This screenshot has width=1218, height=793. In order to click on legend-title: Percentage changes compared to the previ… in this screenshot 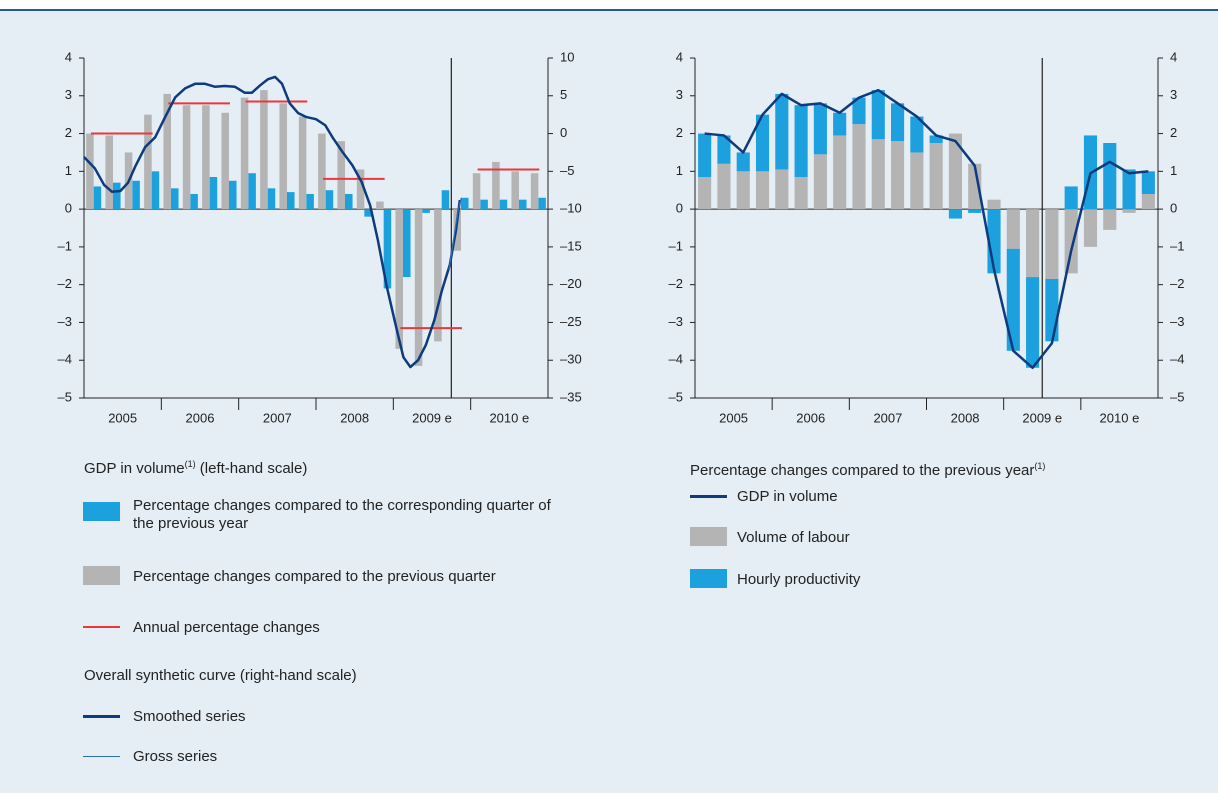, I will do `click(867, 468)`.